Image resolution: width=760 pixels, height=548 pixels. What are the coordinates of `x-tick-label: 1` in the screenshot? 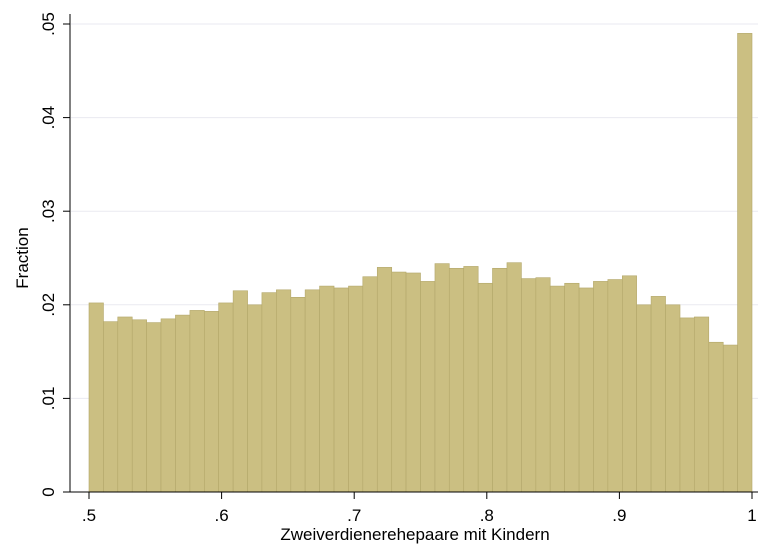 It's located at (751, 515).